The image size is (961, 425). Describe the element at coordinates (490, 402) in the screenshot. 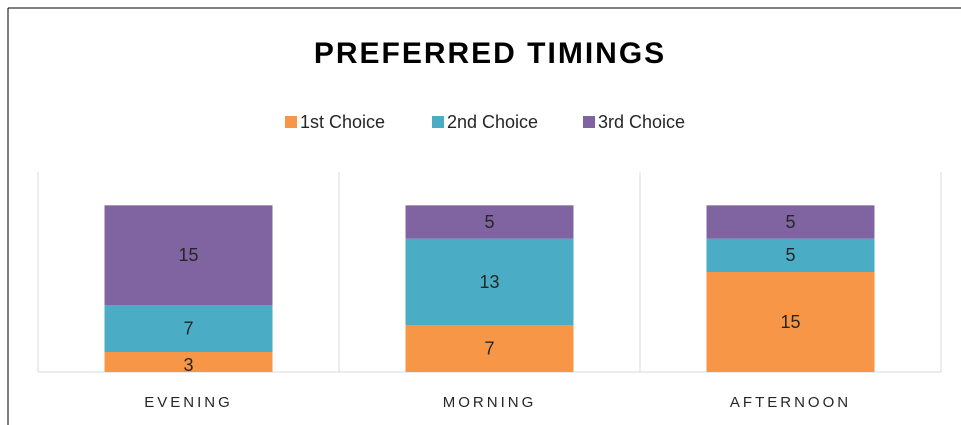

I see `x-tick-label: MORNING` at that location.